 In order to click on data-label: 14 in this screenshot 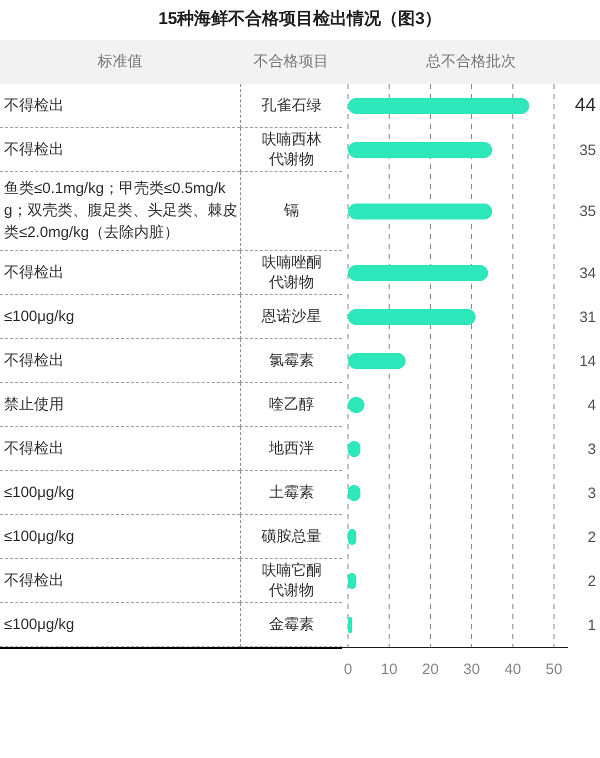, I will do `click(587, 362)`.